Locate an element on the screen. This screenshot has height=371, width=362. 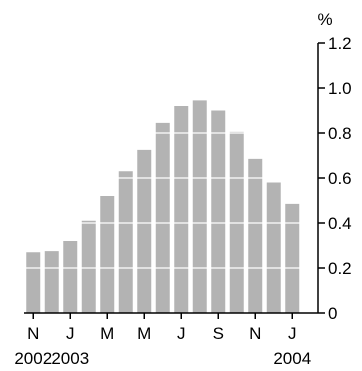
year-label: 2003 is located at coordinates (70, 358).